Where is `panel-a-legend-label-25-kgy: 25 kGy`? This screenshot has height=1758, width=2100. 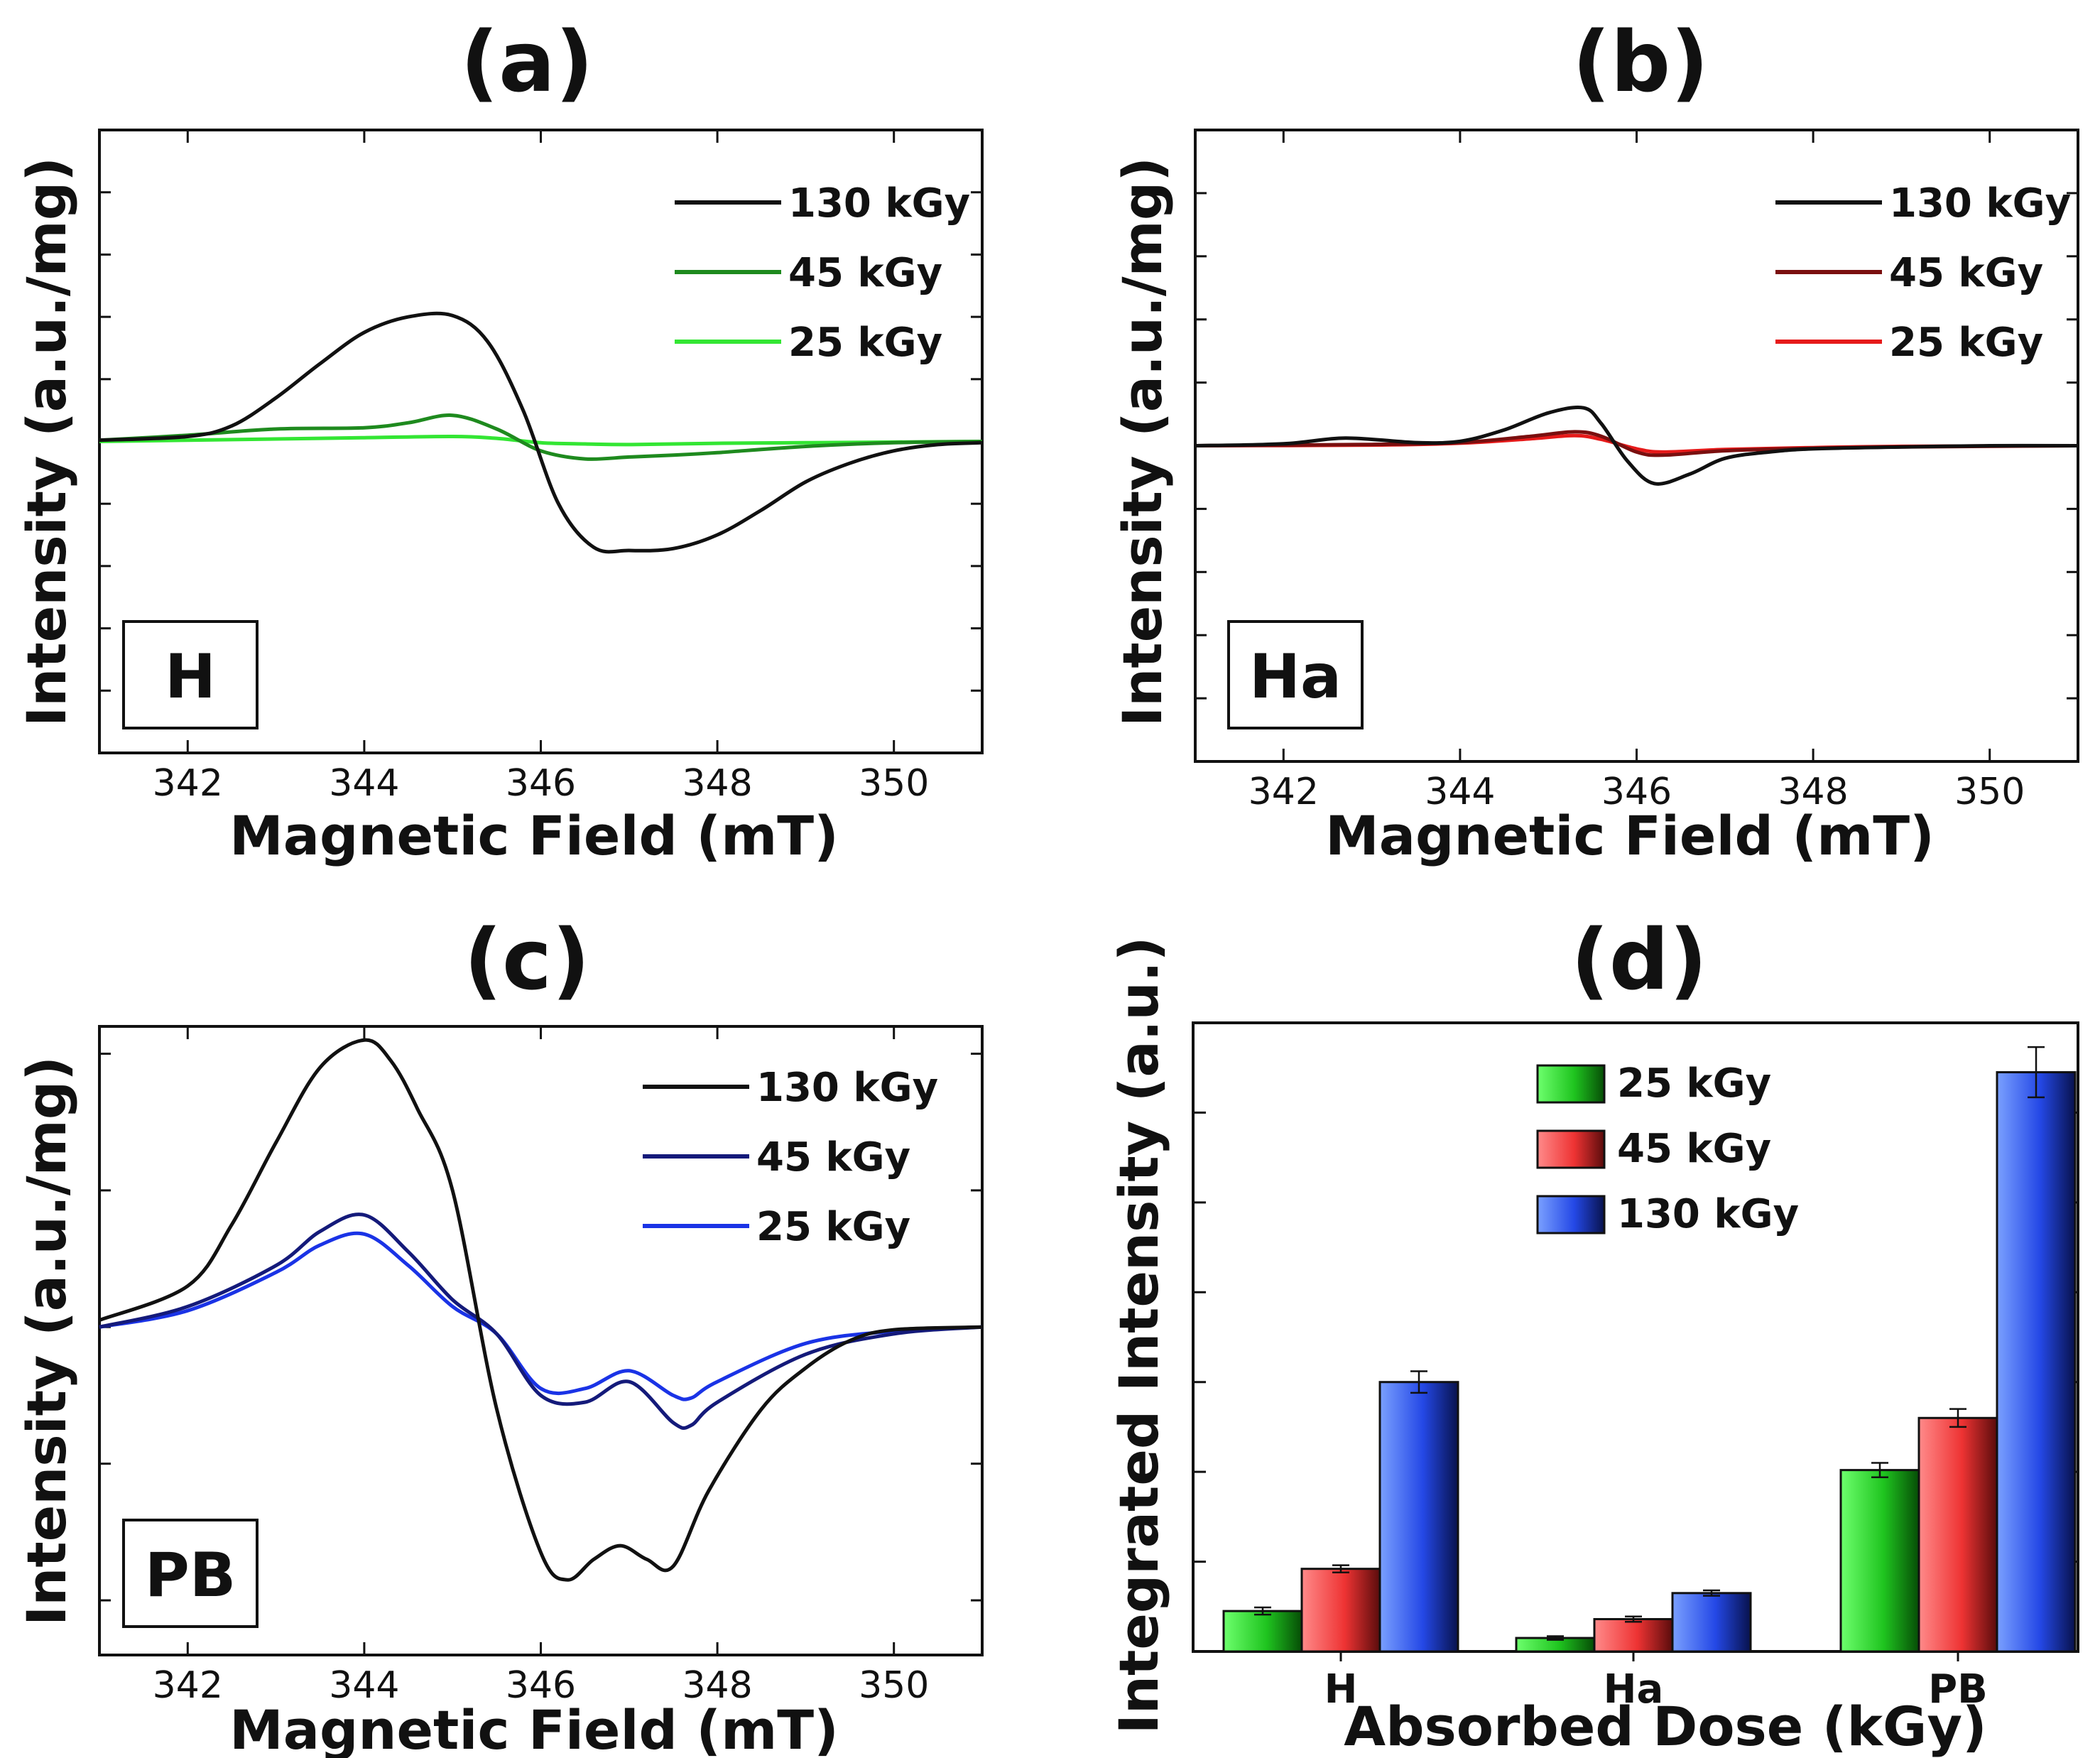
panel-a-legend-label-25-kgy: 25 kGy is located at coordinates (865, 343).